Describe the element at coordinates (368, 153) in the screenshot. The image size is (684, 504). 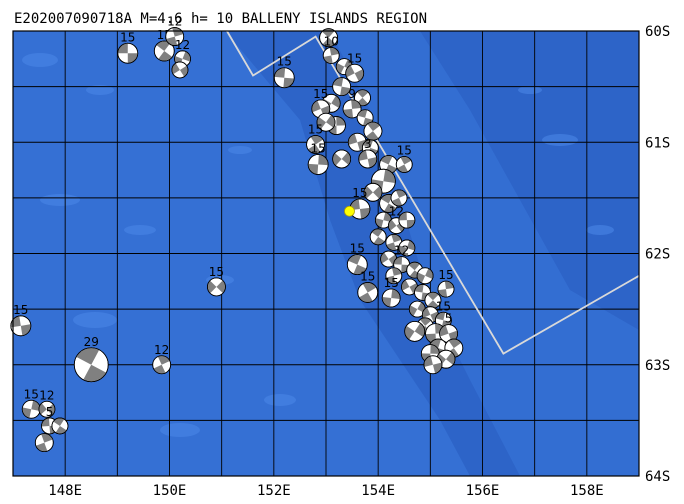
I see `focal-mechanism: 3` at that location.